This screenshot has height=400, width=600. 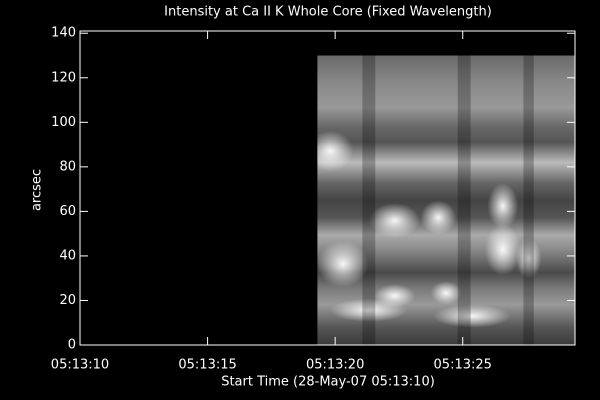 I want to click on x-tick-label: 05:13:25, so click(x=463, y=365).